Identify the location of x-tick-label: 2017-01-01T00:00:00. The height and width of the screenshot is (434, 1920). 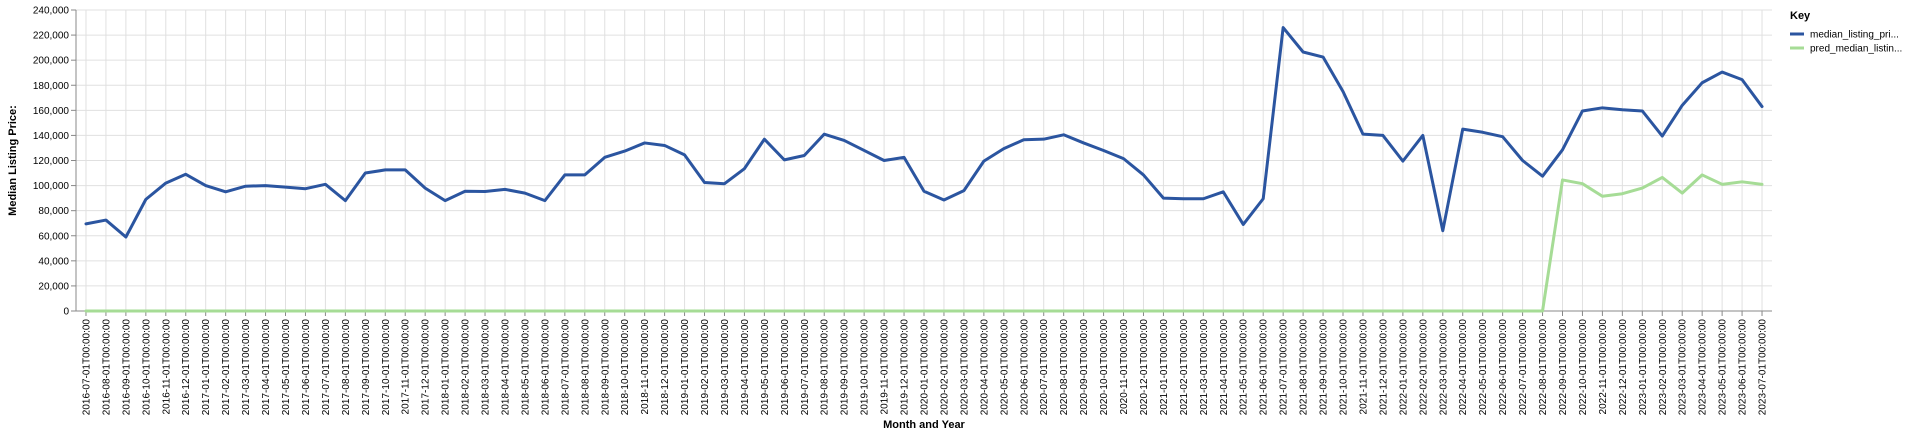
(206, 367).